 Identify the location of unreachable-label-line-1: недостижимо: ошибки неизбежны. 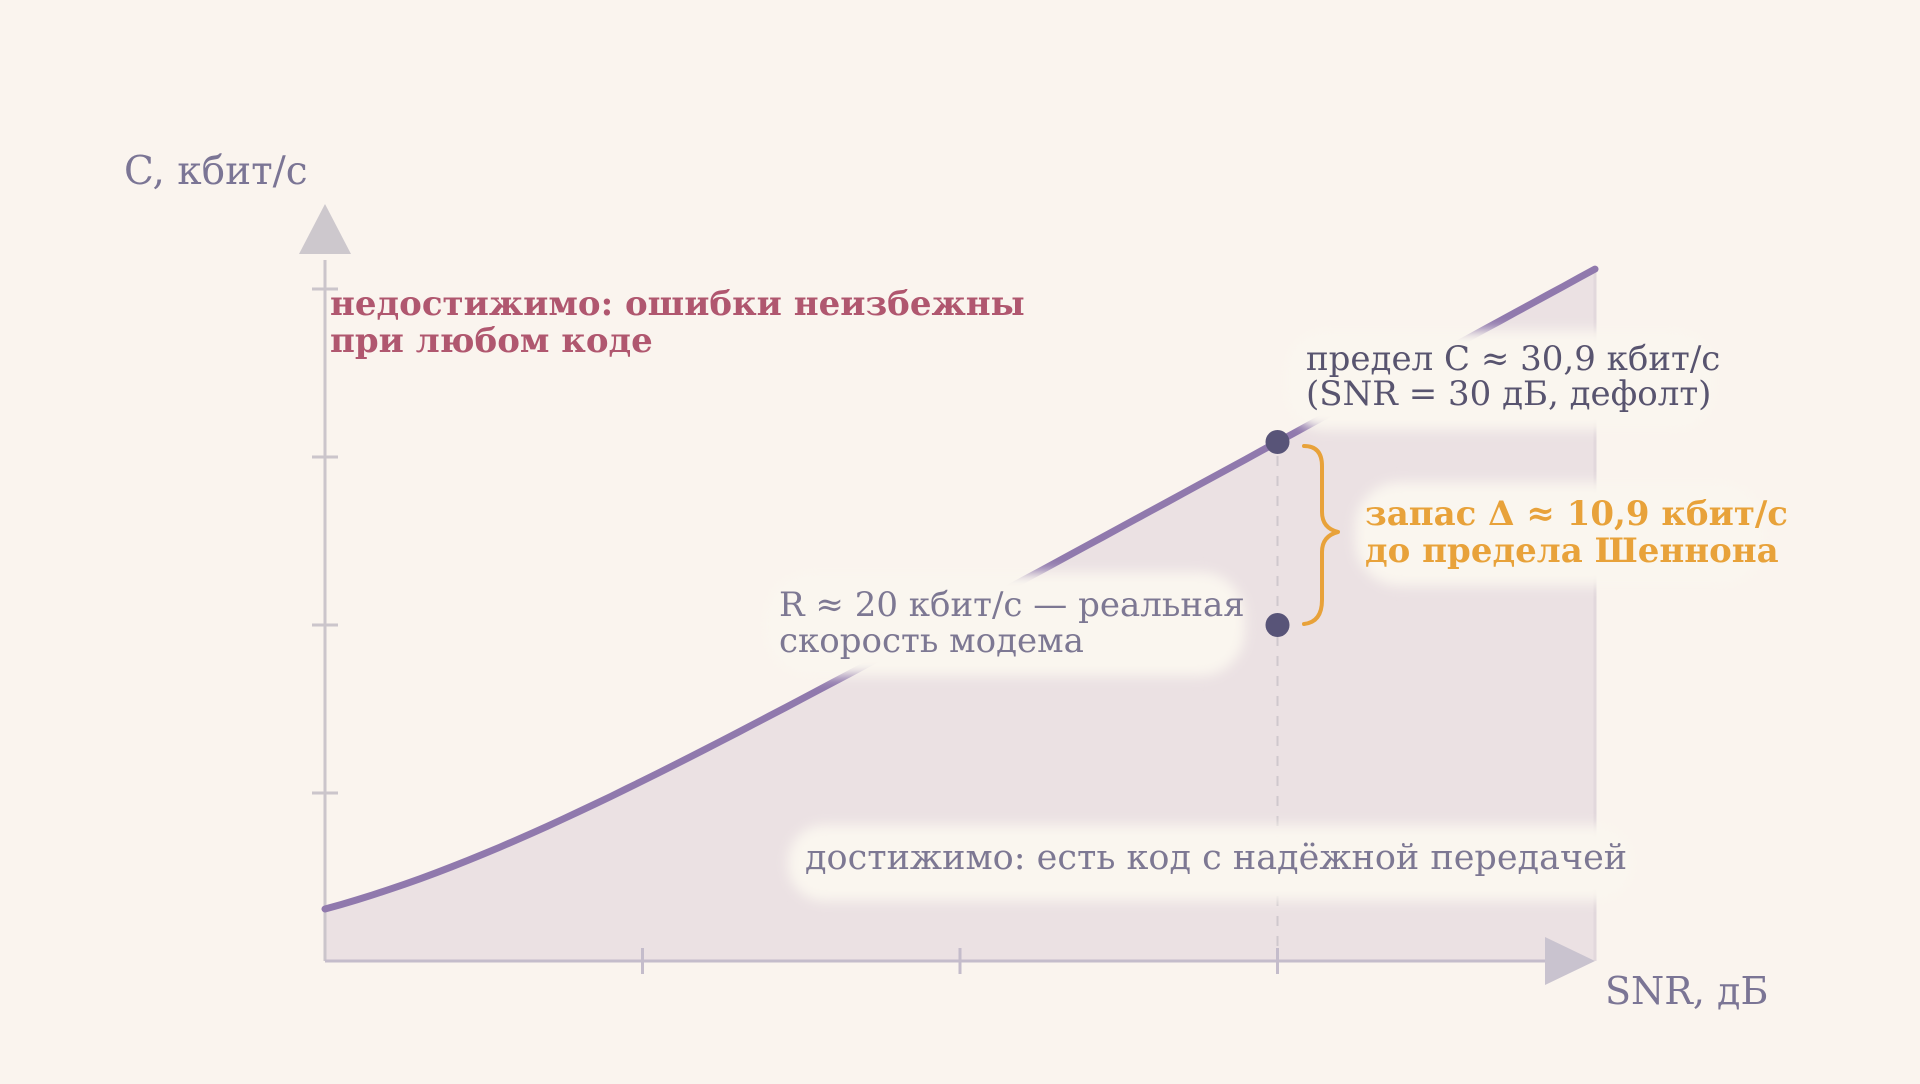
(677, 304).